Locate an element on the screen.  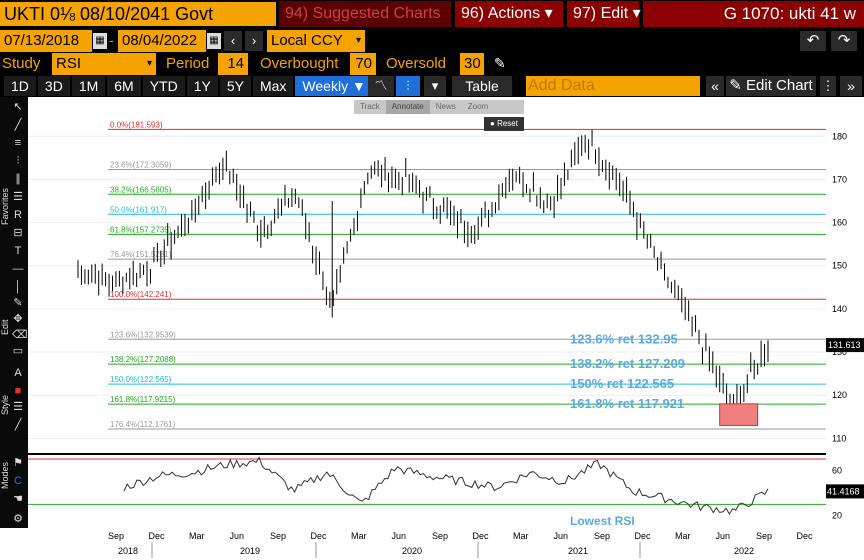
actions-button: 96) Actions ▾ is located at coordinates (509, 14).